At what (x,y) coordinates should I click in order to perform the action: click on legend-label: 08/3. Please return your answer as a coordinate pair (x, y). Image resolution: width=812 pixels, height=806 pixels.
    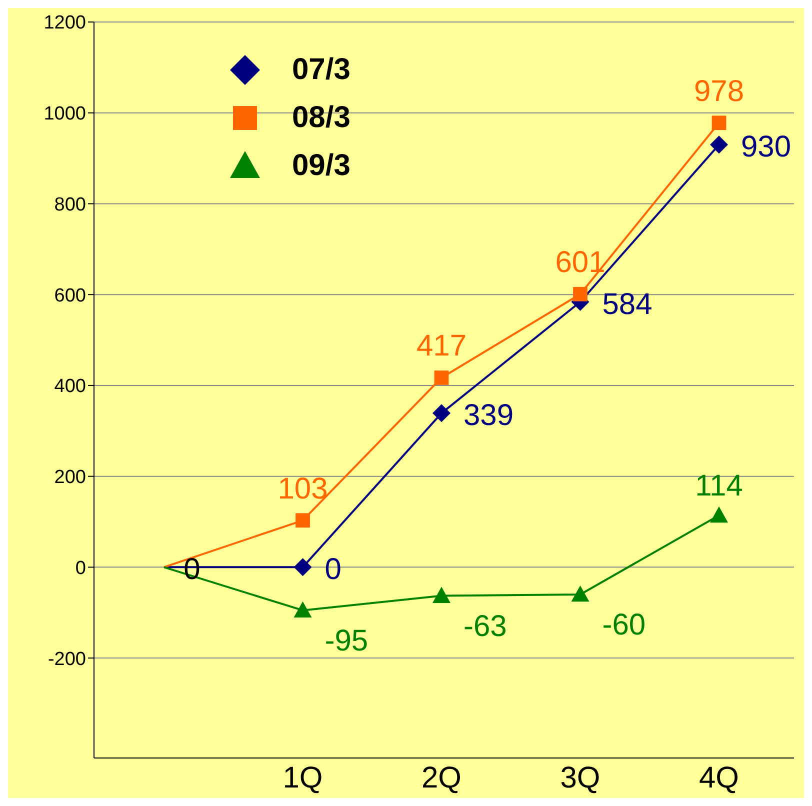
    Looking at the image, I should click on (321, 118).